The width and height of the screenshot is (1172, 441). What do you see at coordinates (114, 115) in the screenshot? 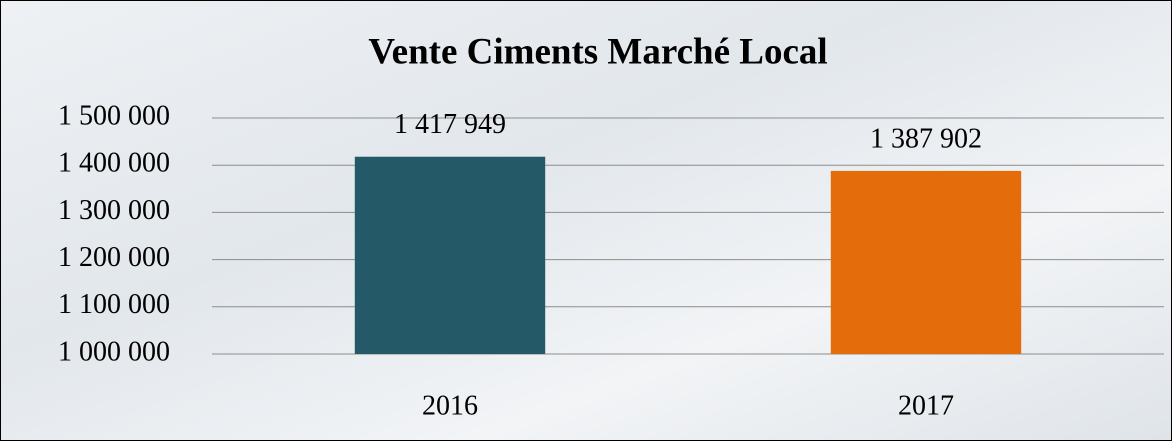
I see `y-tick-label: 1 500 000` at bounding box center [114, 115].